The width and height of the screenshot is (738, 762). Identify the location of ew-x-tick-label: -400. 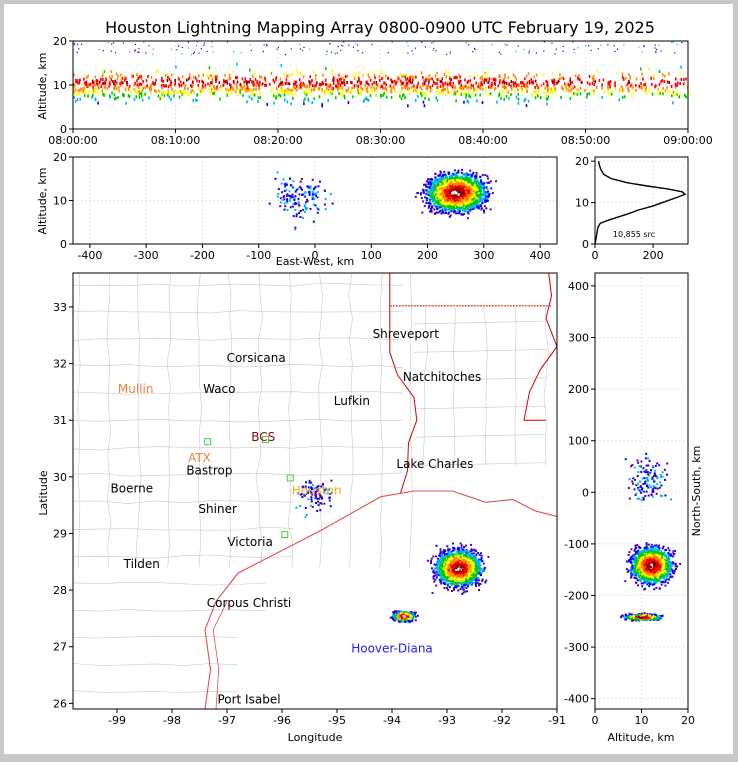
(89, 255).